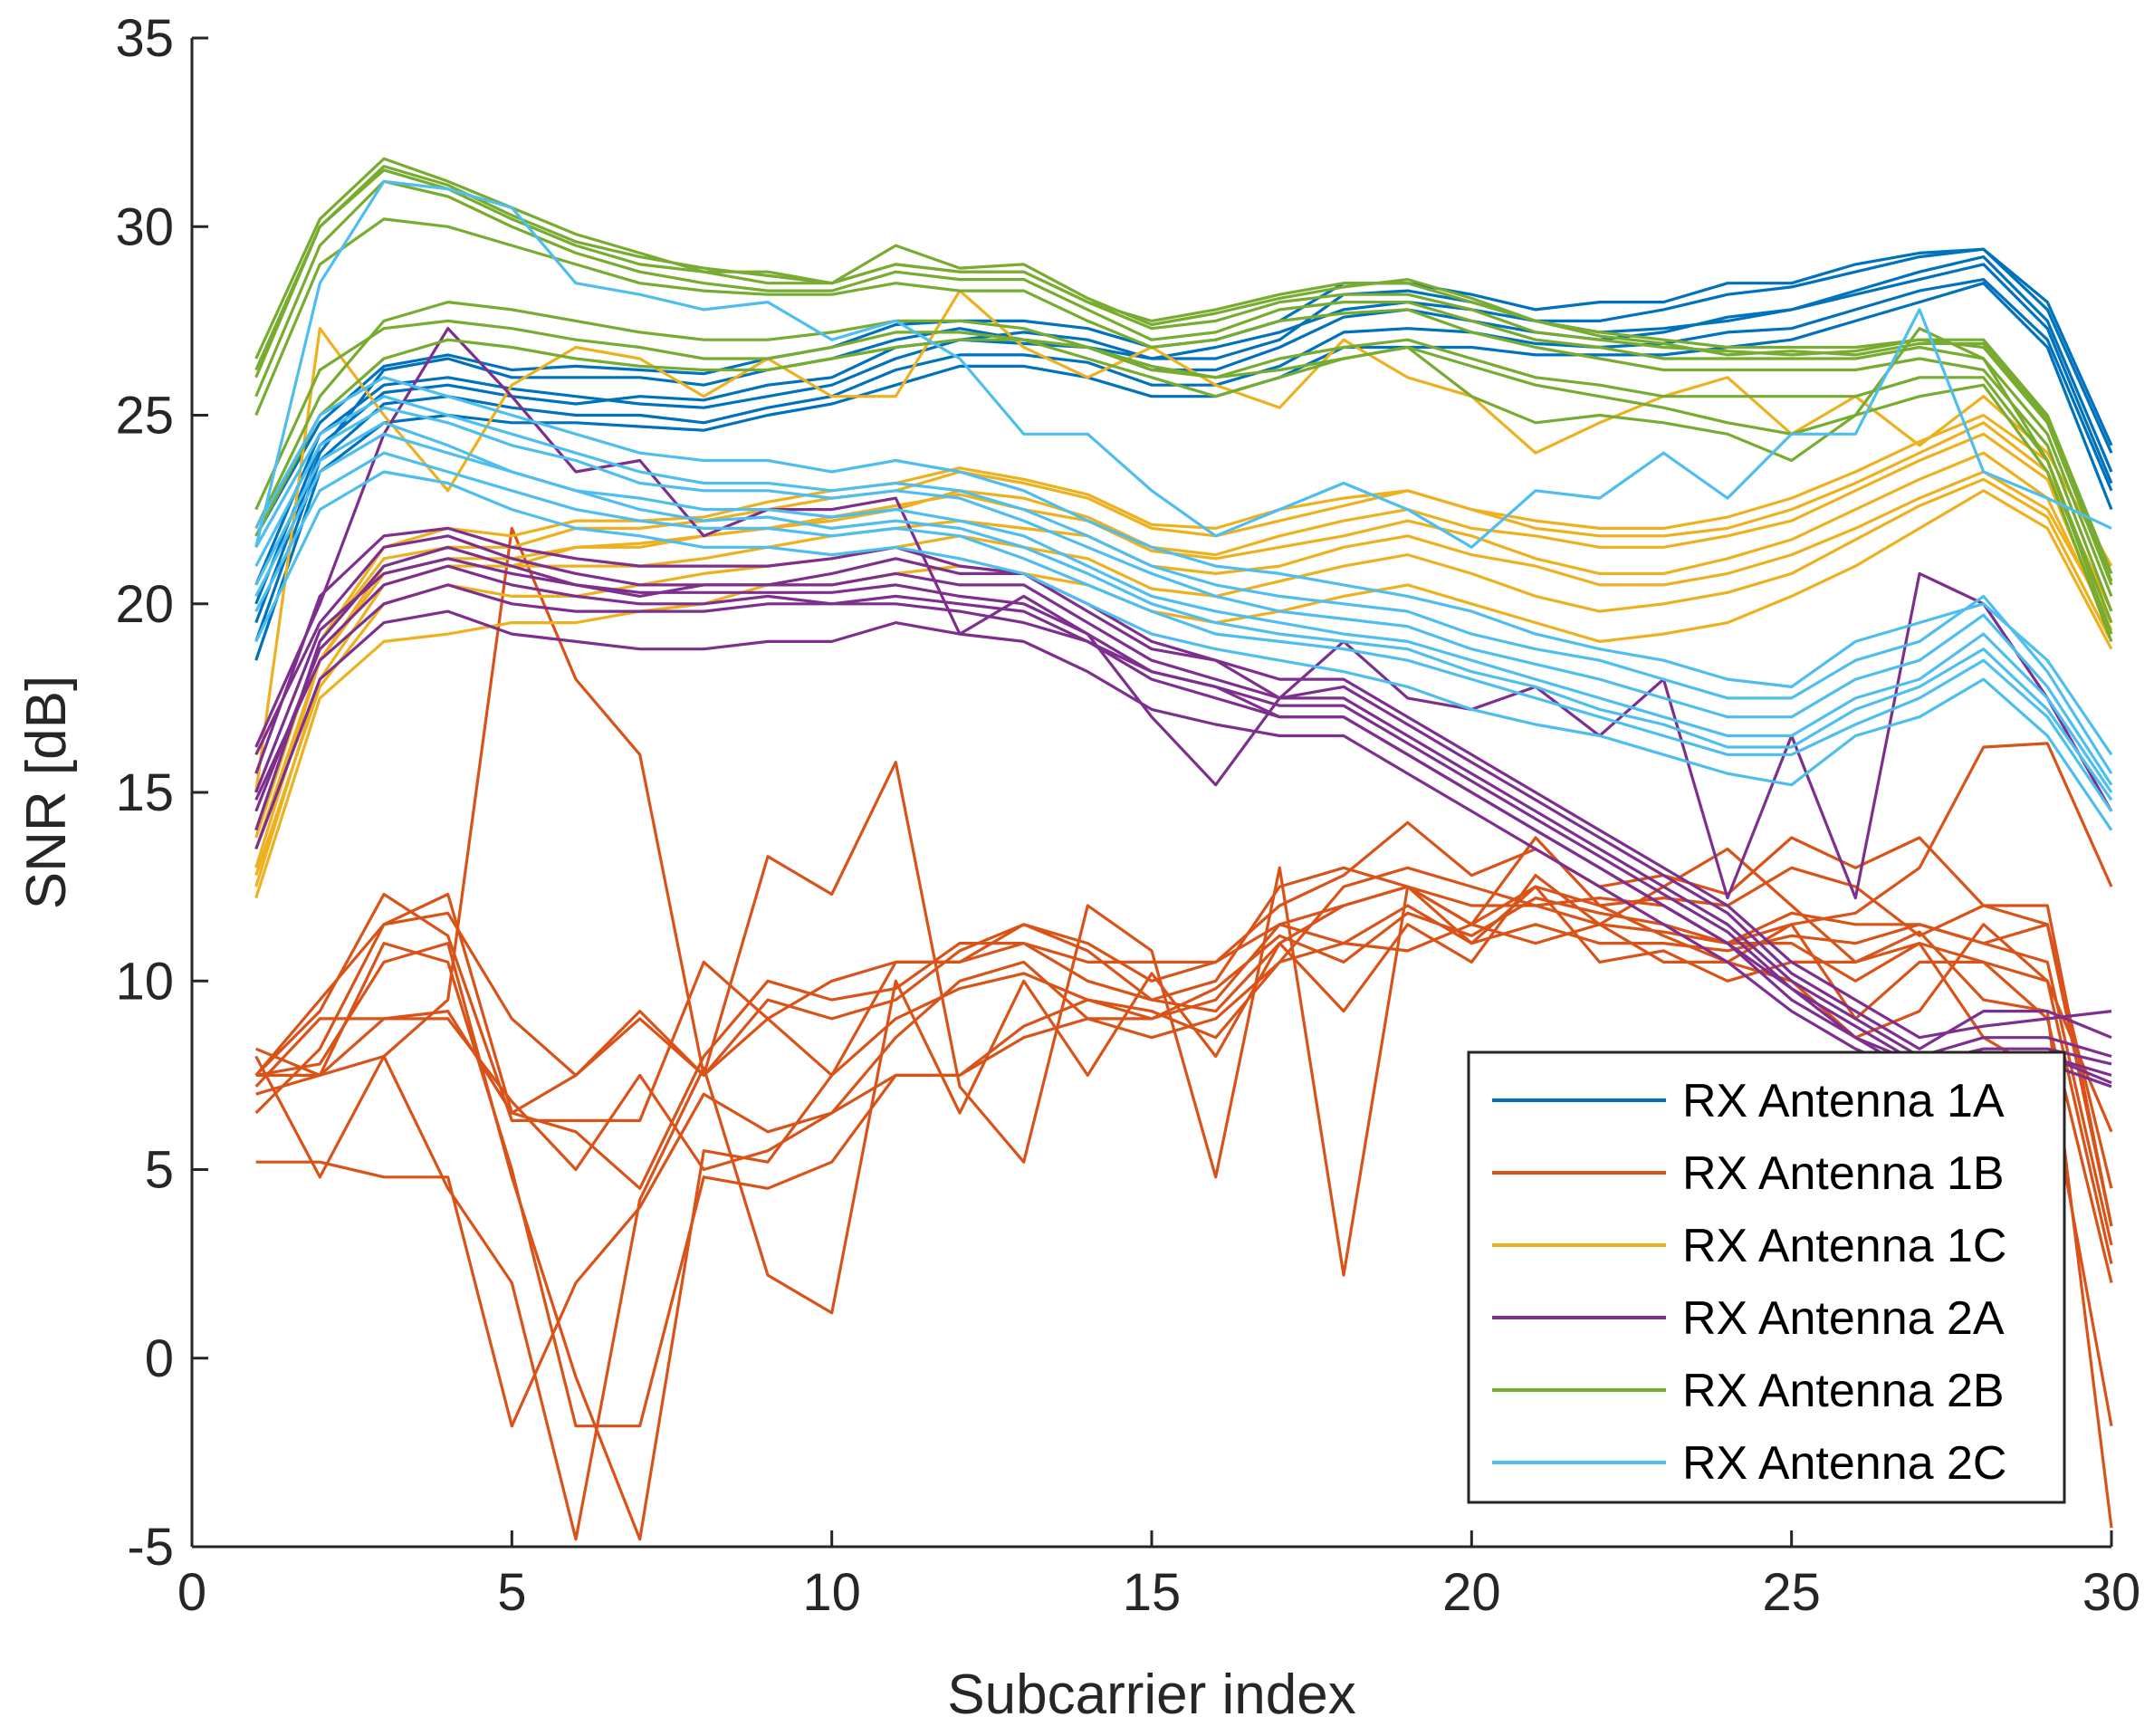 This screenshot has height=1736, width=2154. What do you see at coordinates (2111, 1592) in the screenshot?
I see `x-tick-label: 30` at bounding box center [2111, 1592].